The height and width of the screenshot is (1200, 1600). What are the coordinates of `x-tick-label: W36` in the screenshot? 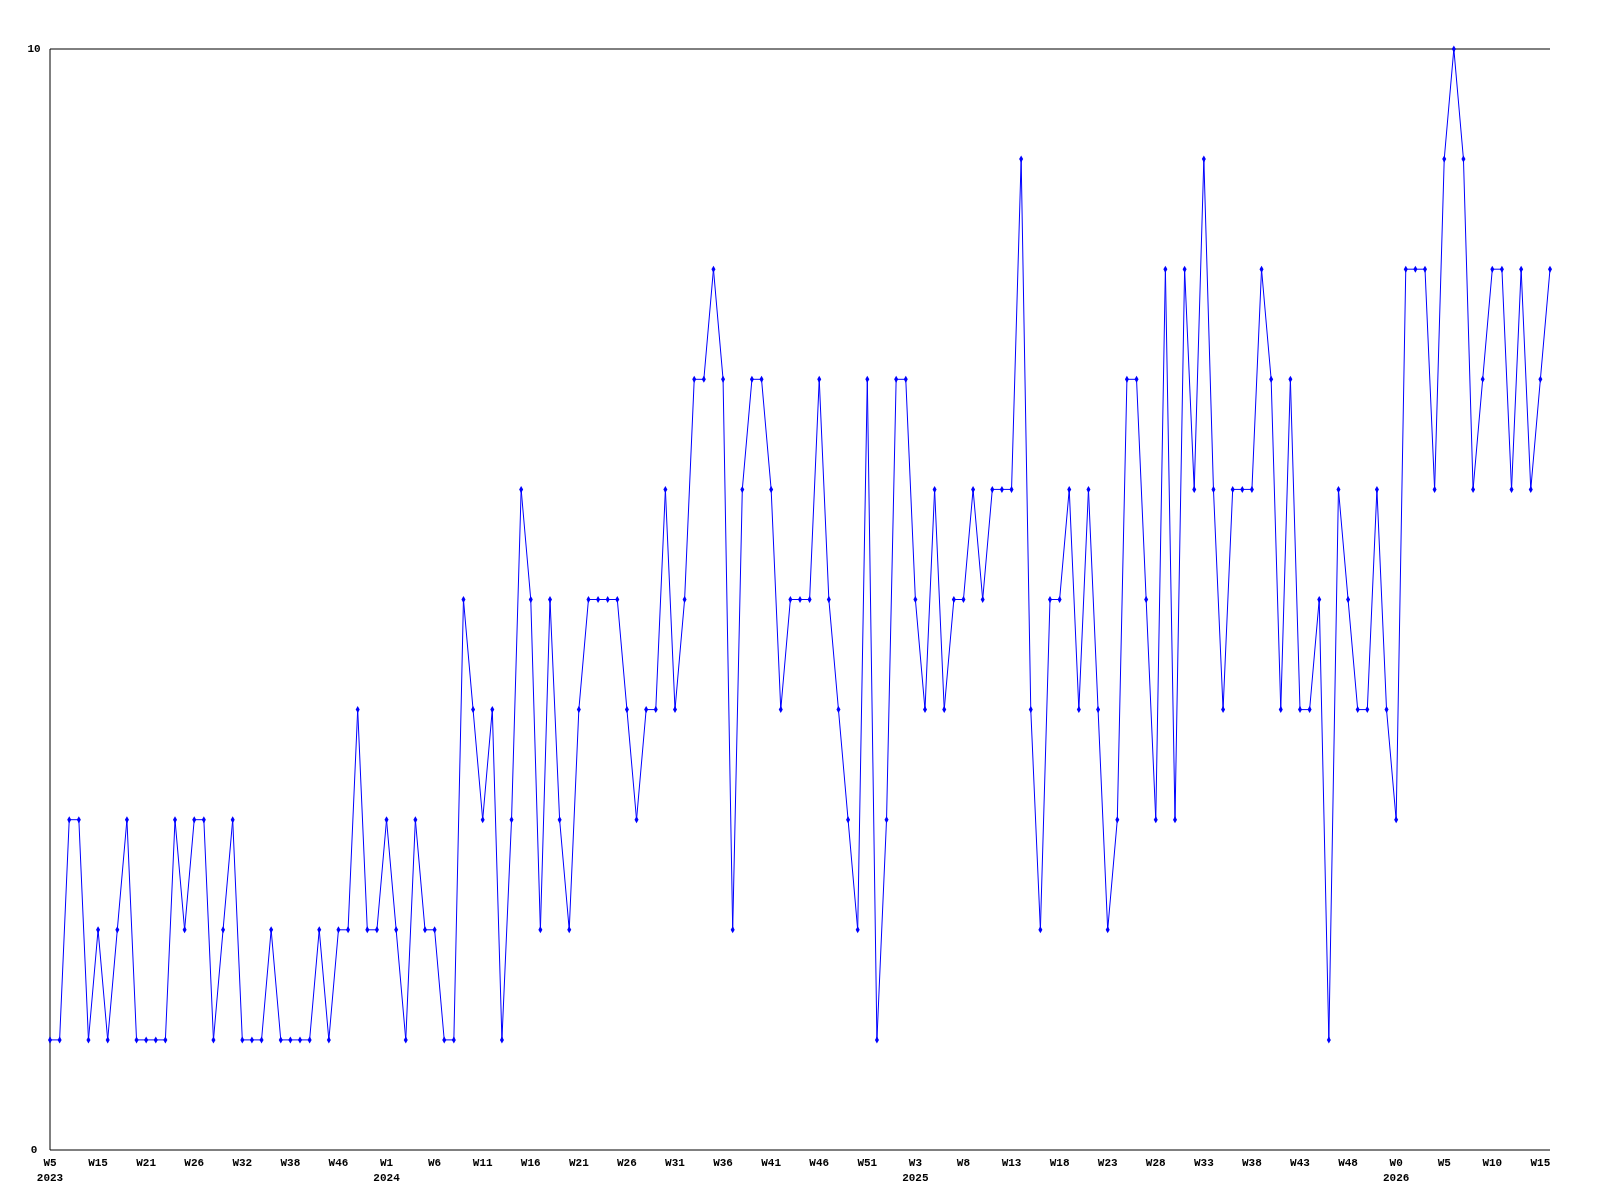 It's located at (723, 1163).